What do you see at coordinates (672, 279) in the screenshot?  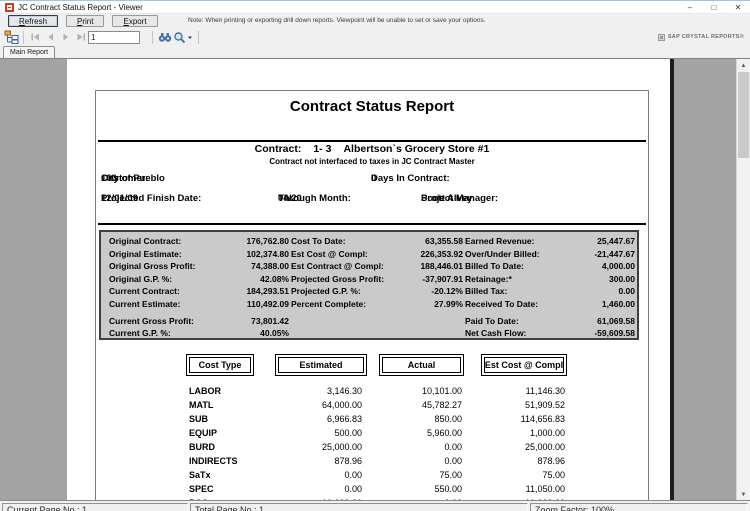 I see `page-shadow` at bounding box center [672, 279].